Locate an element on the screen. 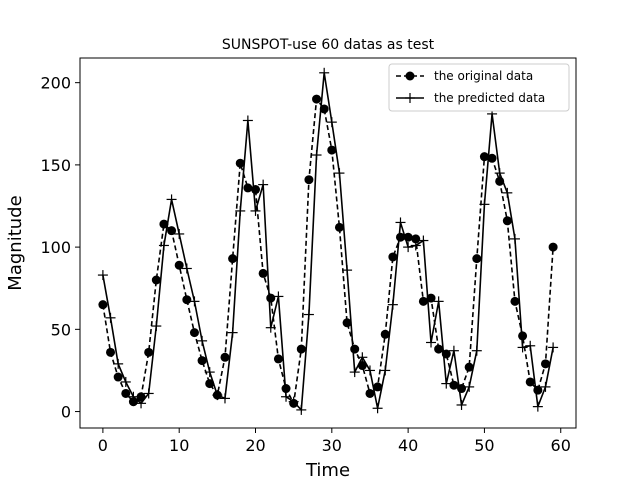 This screenshot has height=480, width=640. chart-title: SUNSPOT-use 60 datas as test is located at coordinates (328, 45).